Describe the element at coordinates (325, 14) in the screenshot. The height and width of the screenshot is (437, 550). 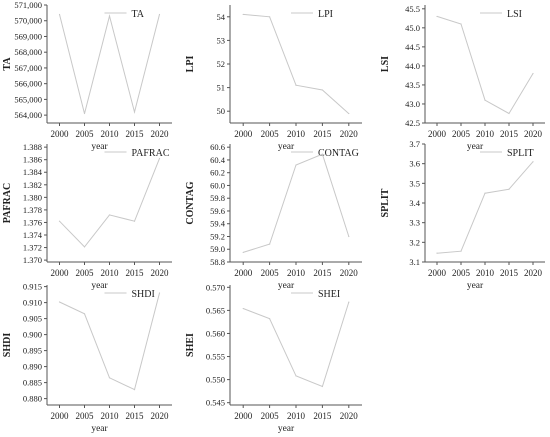
I see `legend-label: LPI` at that location.